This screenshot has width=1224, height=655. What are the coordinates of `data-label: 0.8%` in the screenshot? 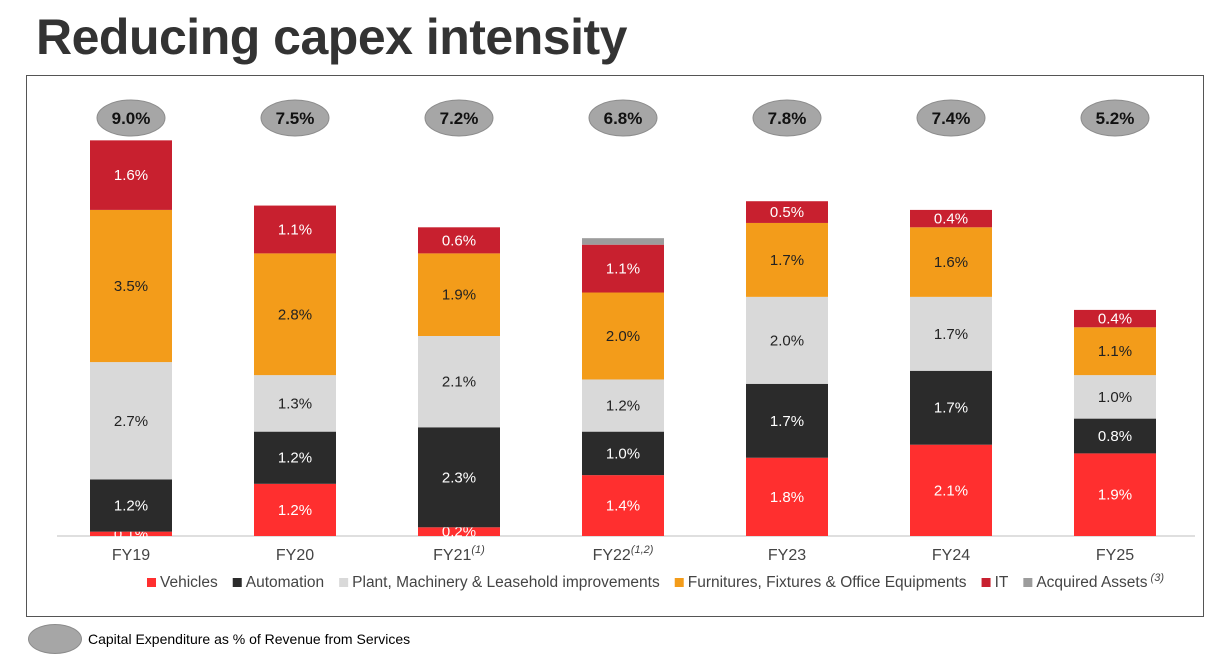 It's located at (1115, 436).